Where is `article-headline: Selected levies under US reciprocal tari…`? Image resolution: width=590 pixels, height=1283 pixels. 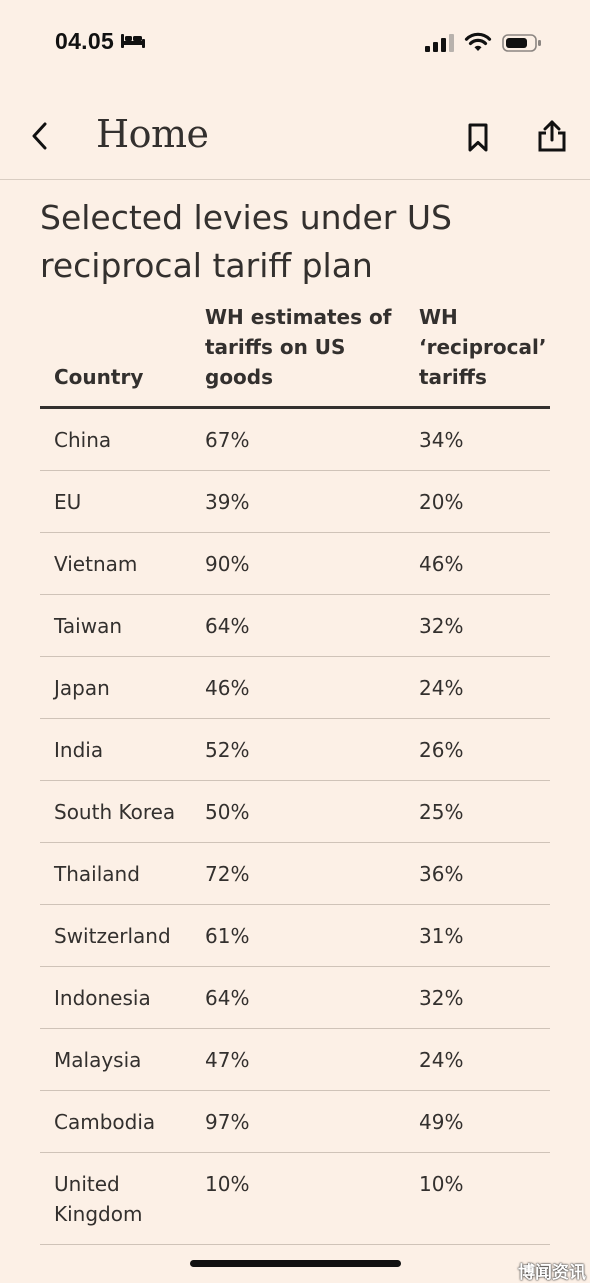
article-headline: Selected levies under US reciprocal tari… is located at coordinates (246, 241).